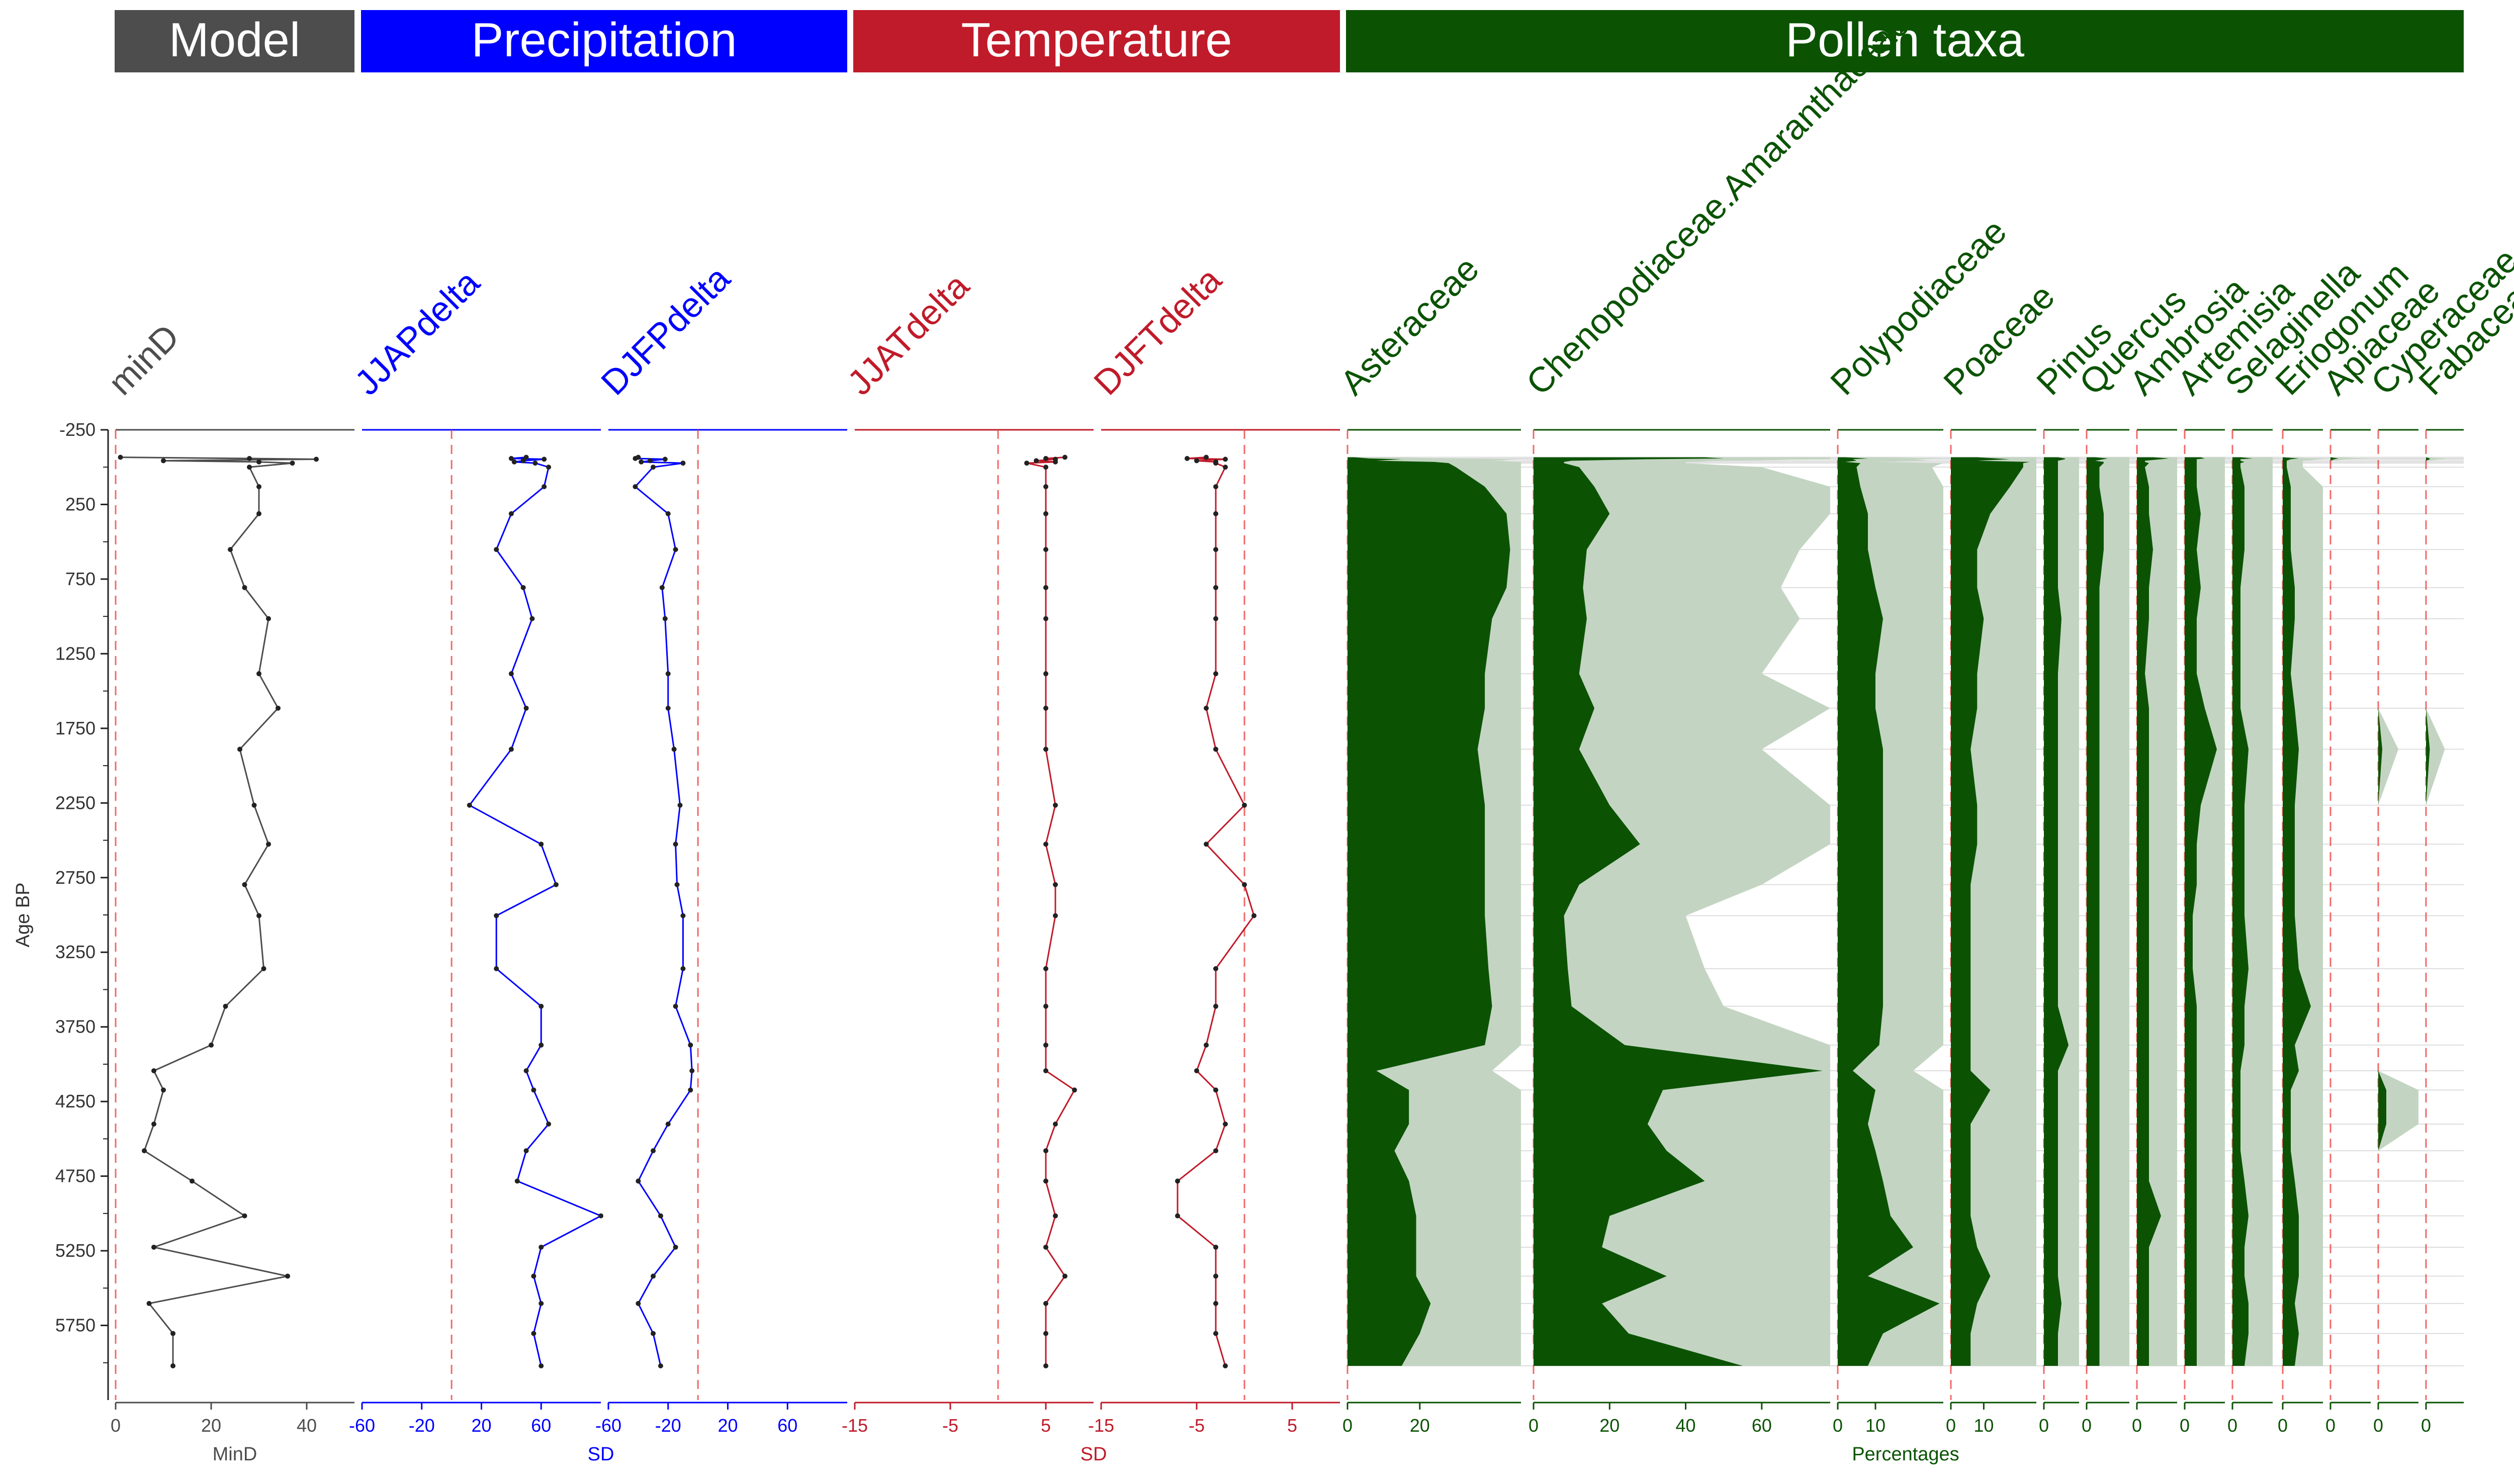  Describe the element at coordinates (75, 1101) in the screenshot. I see `y-tick-label: 4250` at that location.